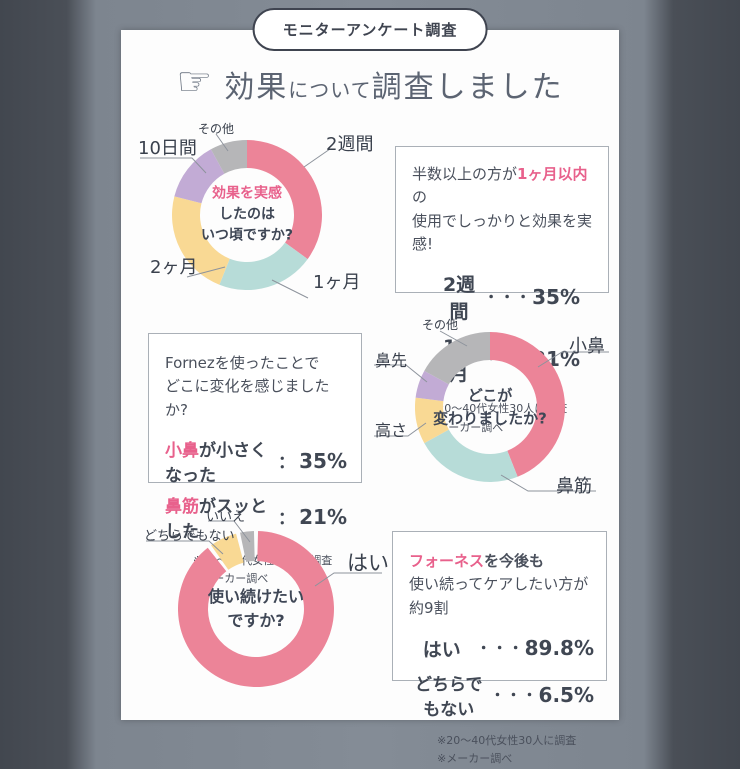 This screenshot has height=769, width=740. Describe the element at coordinates (475, 759) in the screenshot. I see `note-maker: ※メーカー調べ` at that location.